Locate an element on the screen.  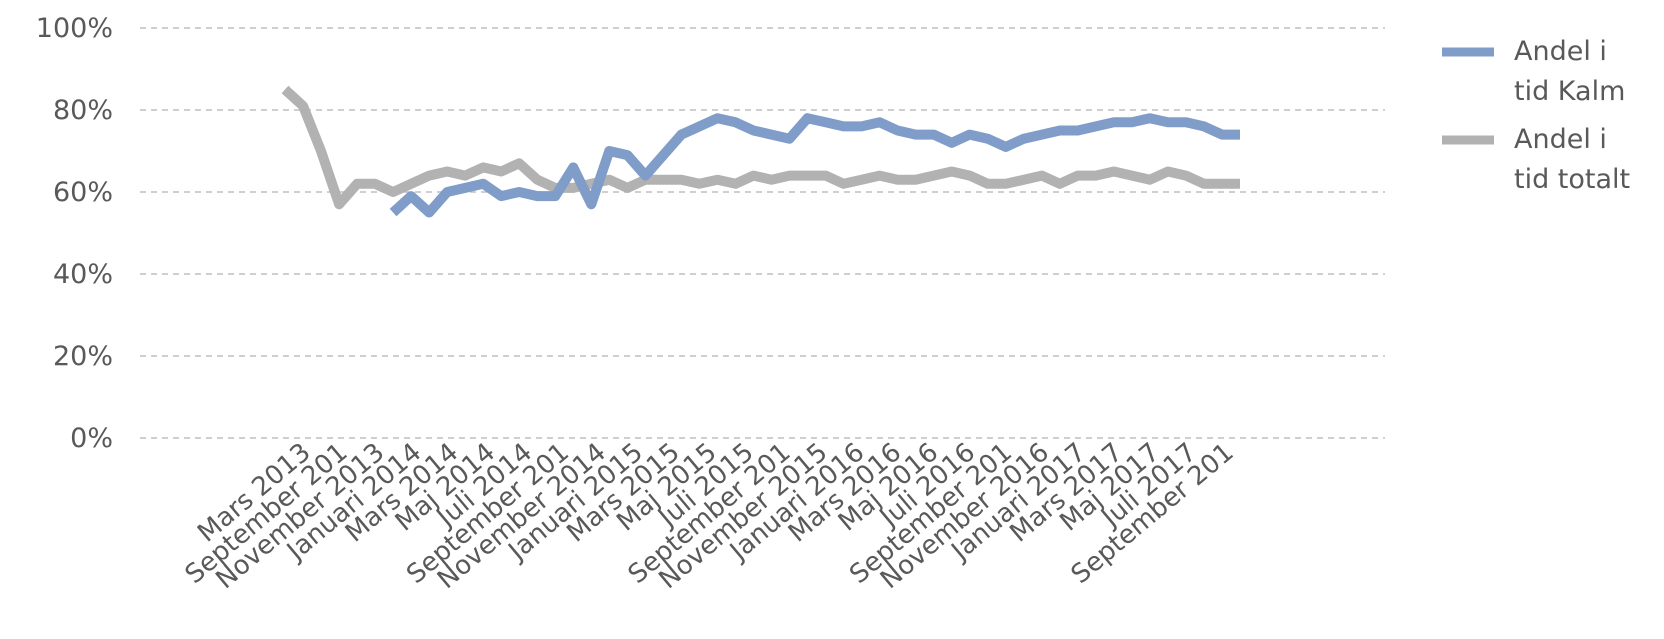
y-tick-label: 0% is located at coordinates (91, 438).